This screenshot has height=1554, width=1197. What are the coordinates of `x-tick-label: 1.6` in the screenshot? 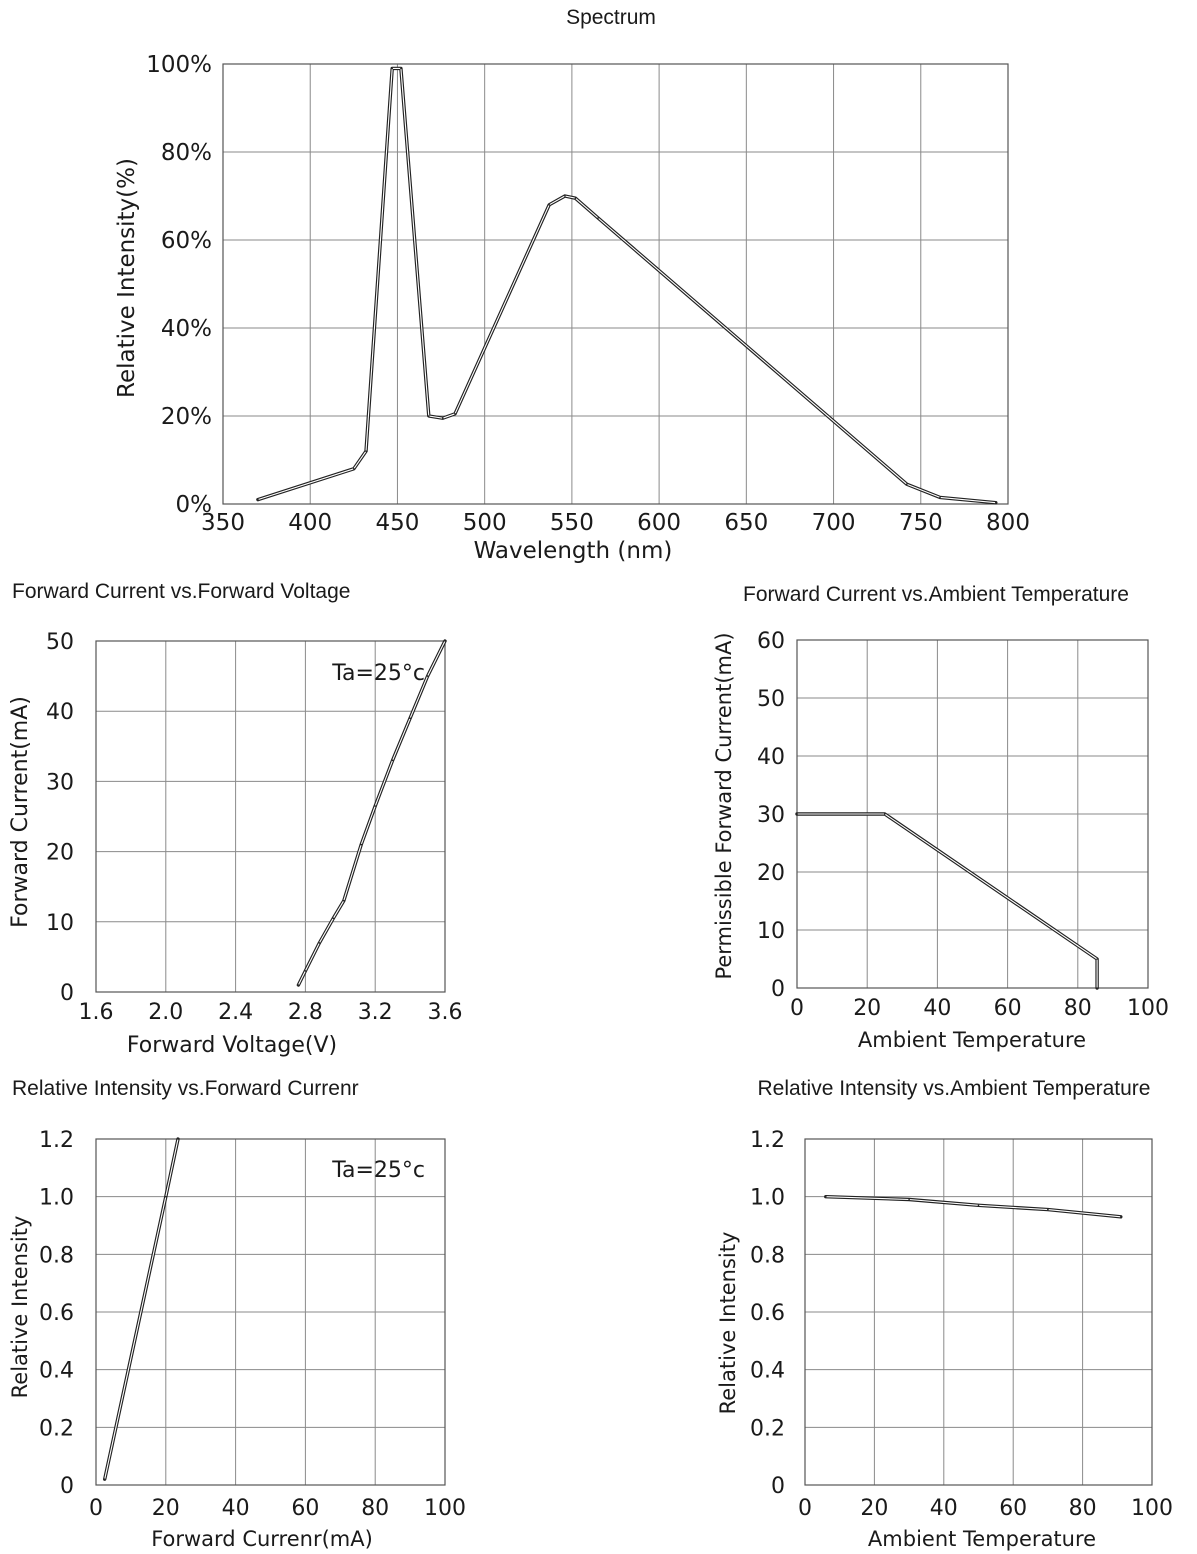 It's located at (96, 1012).